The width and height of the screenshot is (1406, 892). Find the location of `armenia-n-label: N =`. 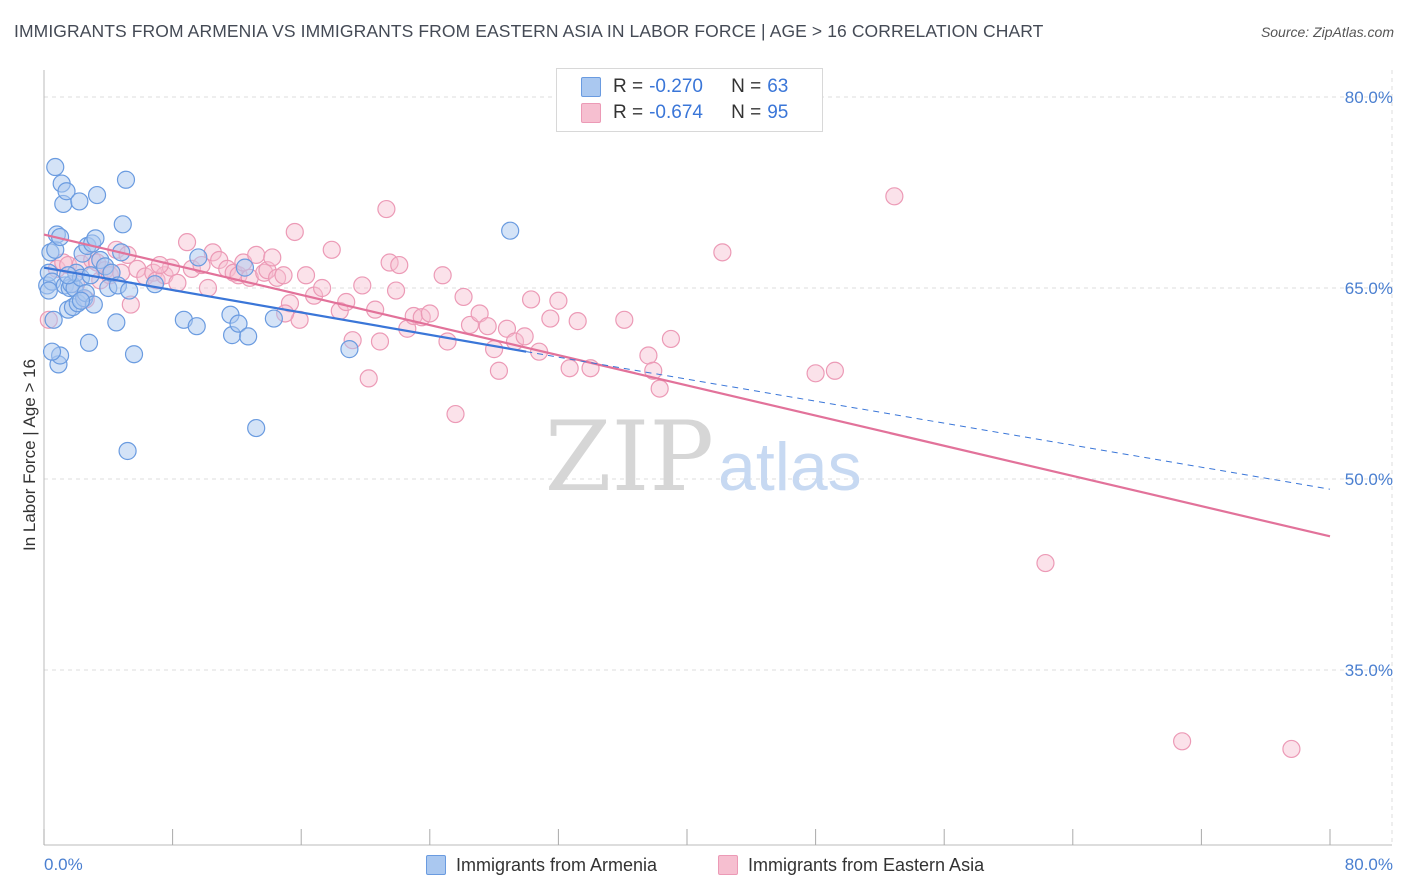

armenia-n-label: N = is located at coordinates (746, 86).